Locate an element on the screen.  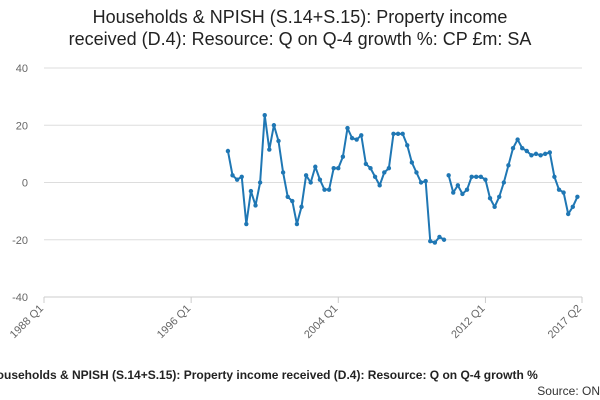
x-tick-label: 1996 Q1 is located at coordinates (174, 322).